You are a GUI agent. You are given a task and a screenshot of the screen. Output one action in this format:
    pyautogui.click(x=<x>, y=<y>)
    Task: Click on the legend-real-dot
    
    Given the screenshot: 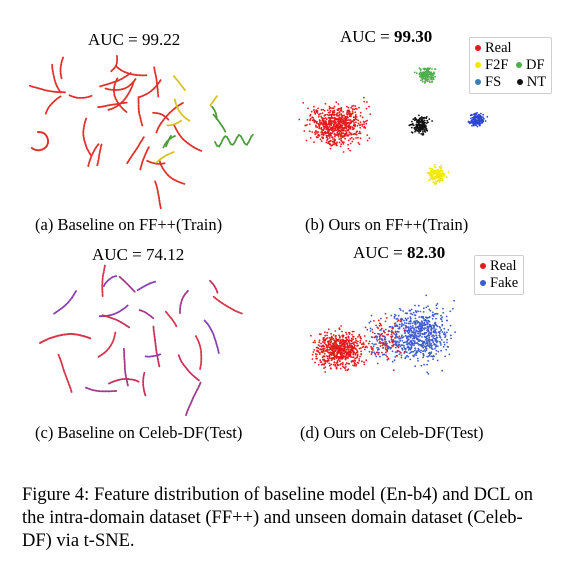 What is the action you would take?
    pyautogui.click(x=483, y=266)
    